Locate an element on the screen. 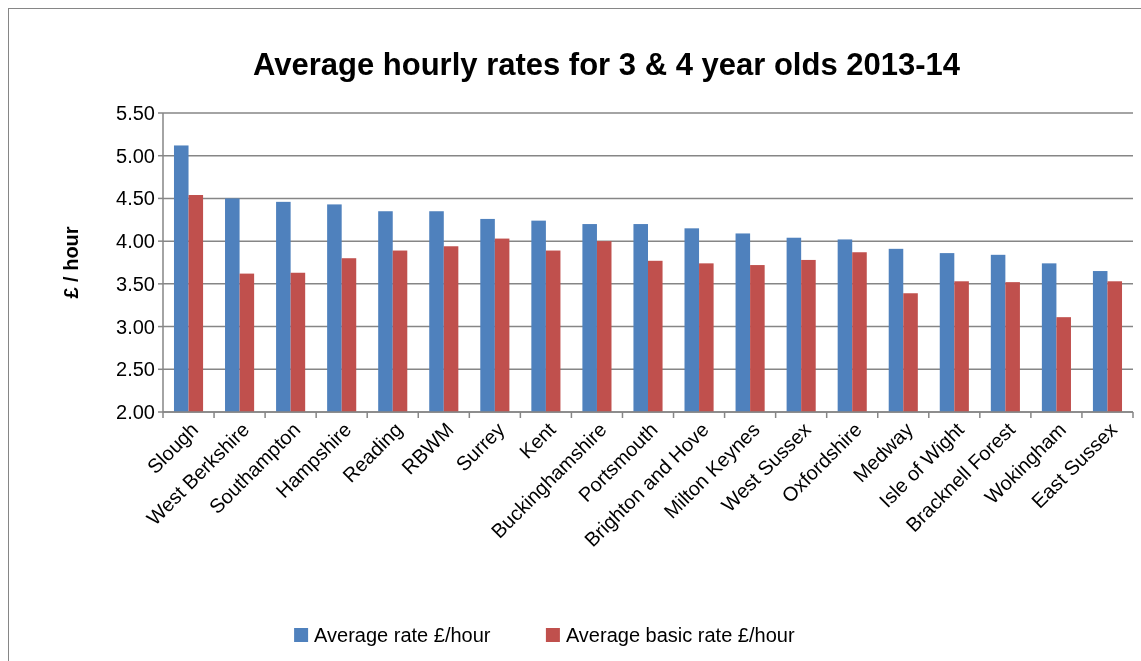 The width and height of the screenshot is (1141, 661). y-tick-label: 3.50 is located at coordinates (135, 283).